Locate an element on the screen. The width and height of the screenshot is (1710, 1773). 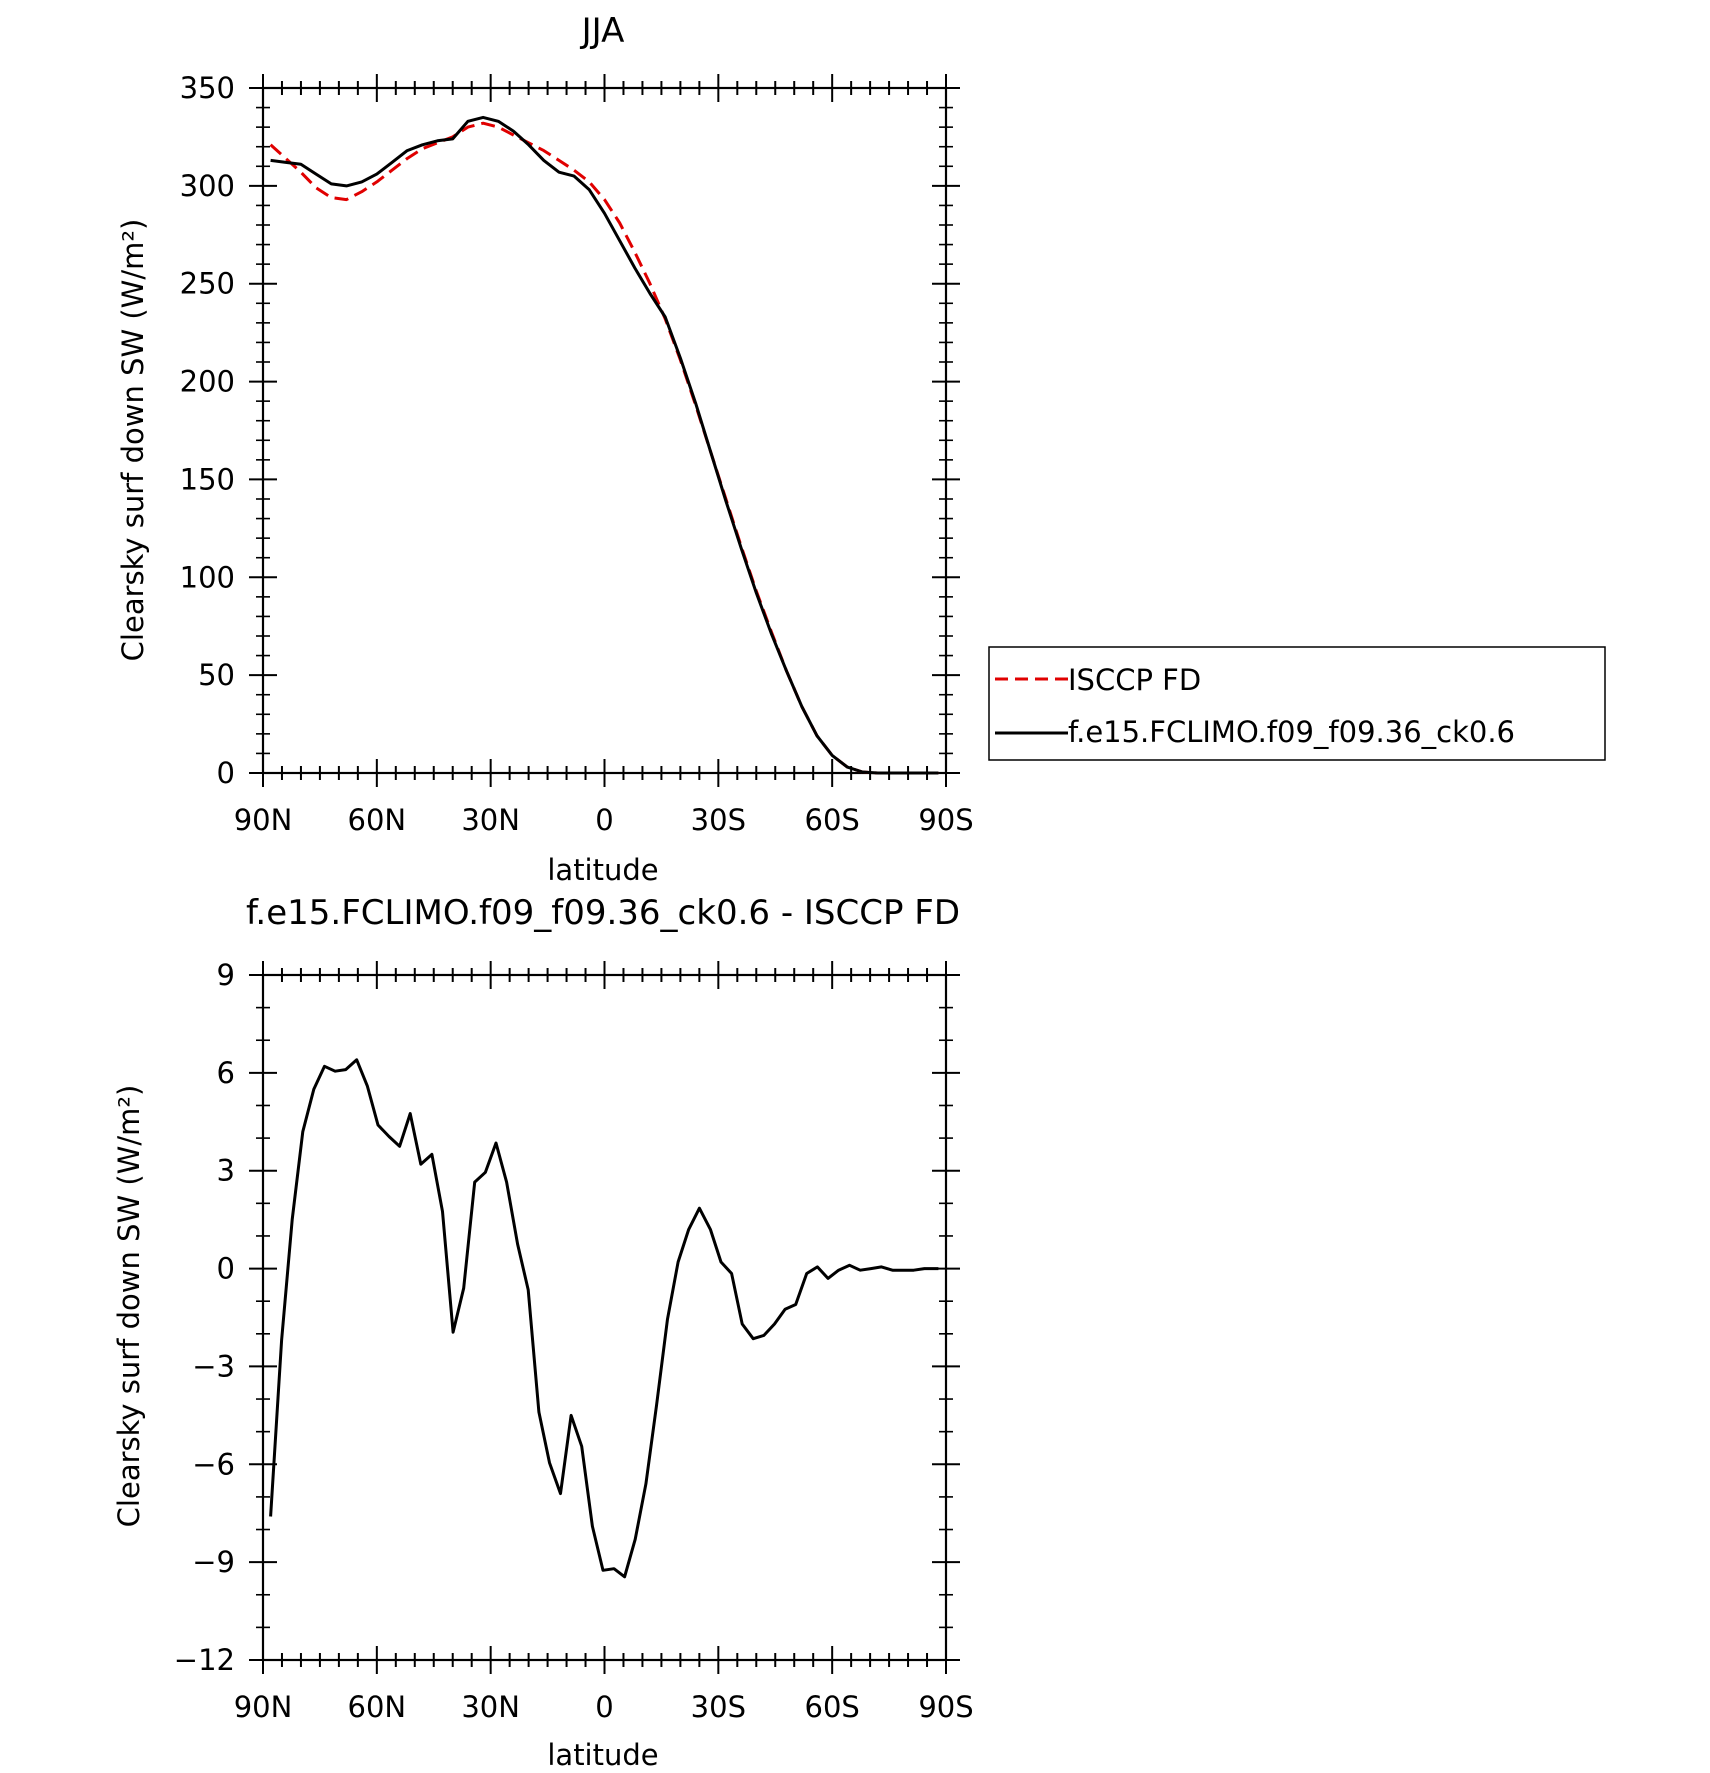
bottom-x-tick-label: 0 is located at coordinates (604, 1707).